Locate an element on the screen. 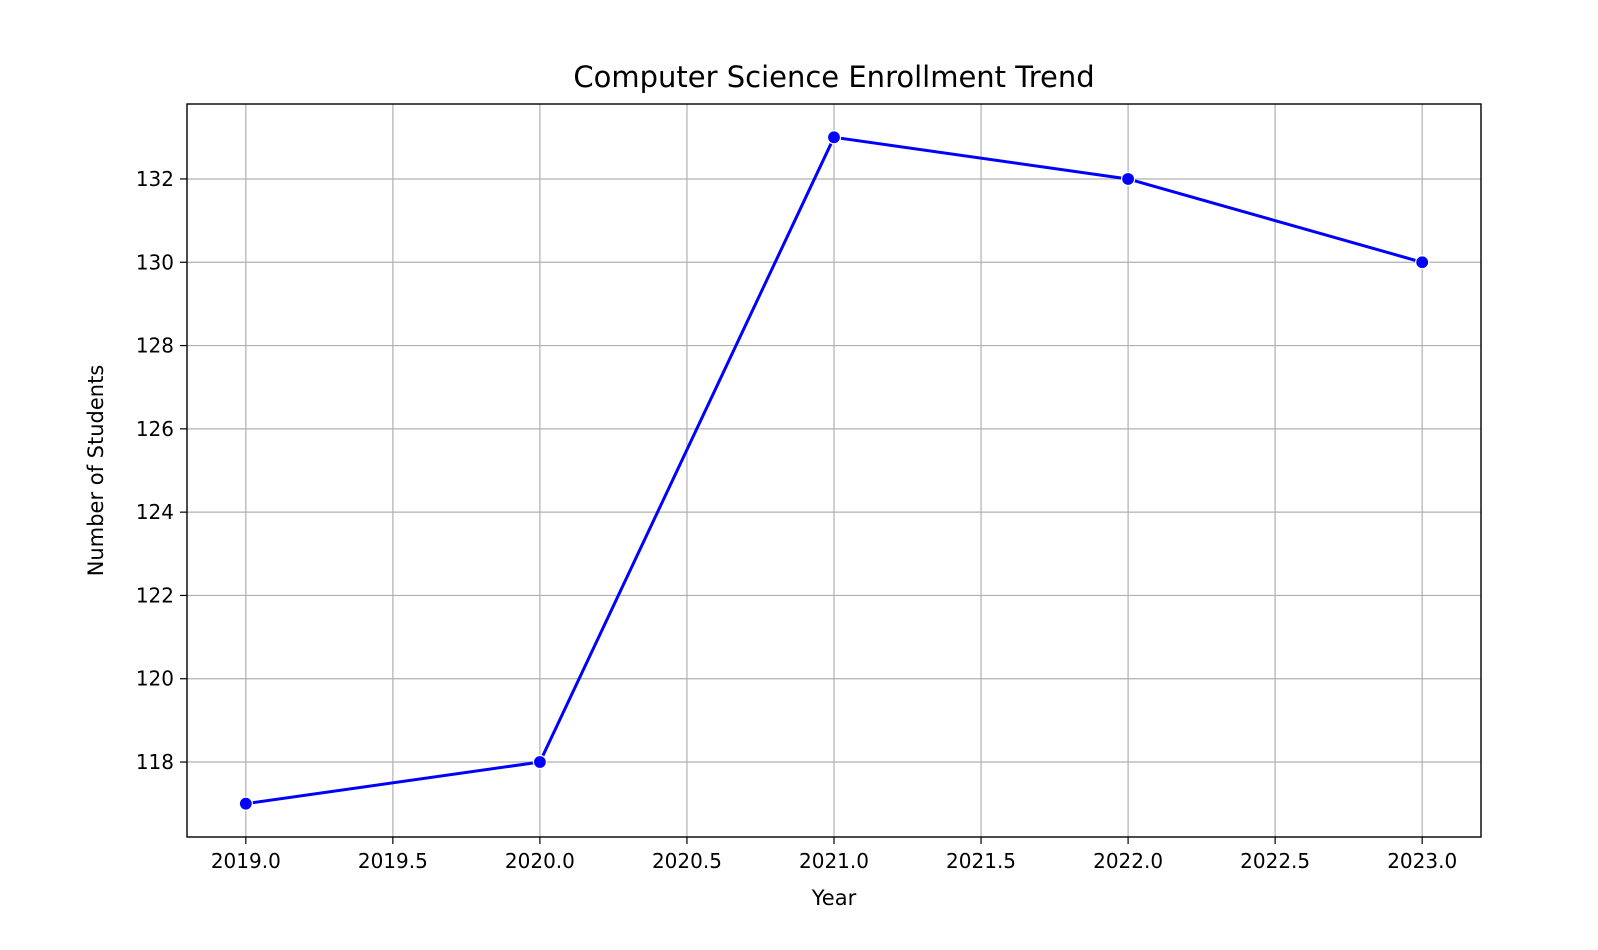 Image resolution: width=1598 pixels, height=950 pixels. y-tick-label: 124 is located at coordinates (155, 512).